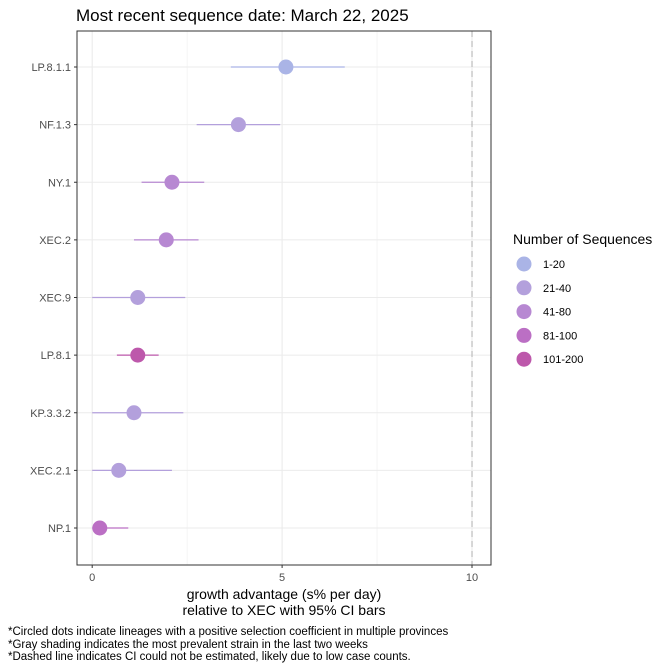 This screenshot has width=672, height=672. What do you see at coordinates (284, 594) in the screenshot?
I see `x-axis-title: growth advantage (s% per day)` at bounding box center [284, 594].